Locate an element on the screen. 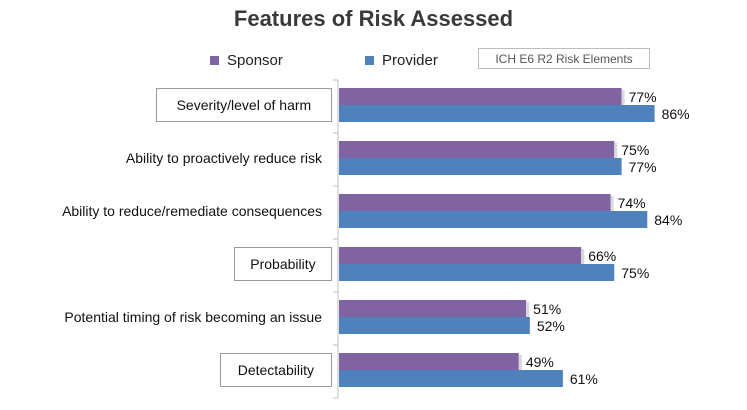 The image size is (747, 410). legend-swatch-provider is located at coordinates (369, 60).